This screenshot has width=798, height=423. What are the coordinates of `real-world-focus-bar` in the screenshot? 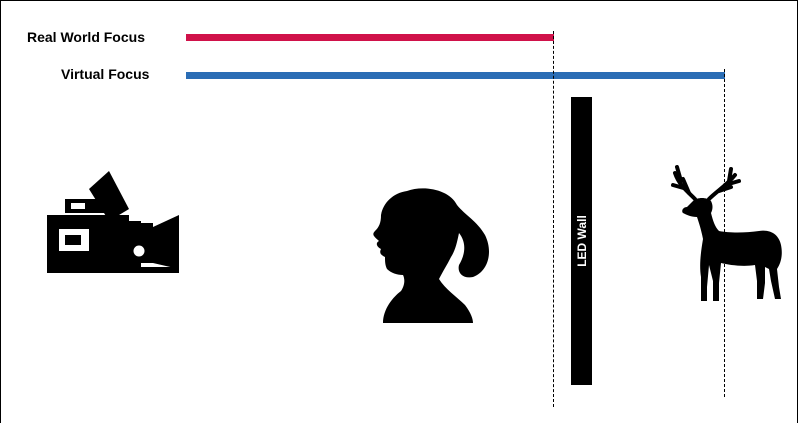 It's located at (370, 37).